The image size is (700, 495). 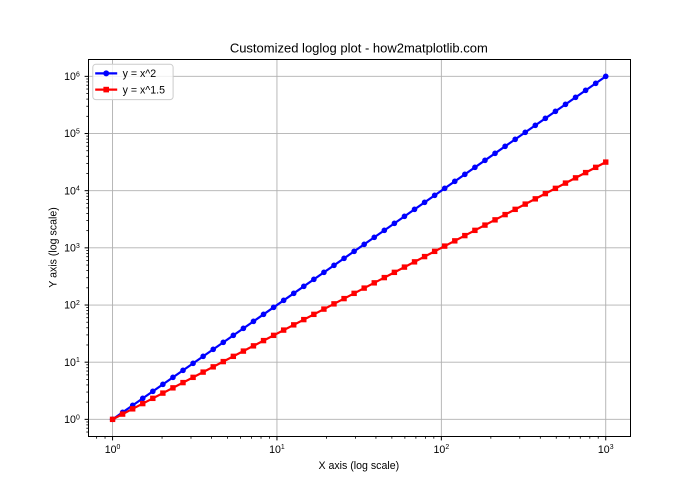 I want to click on svg-text: Y axis (log scale), so click(x=54, y=247).